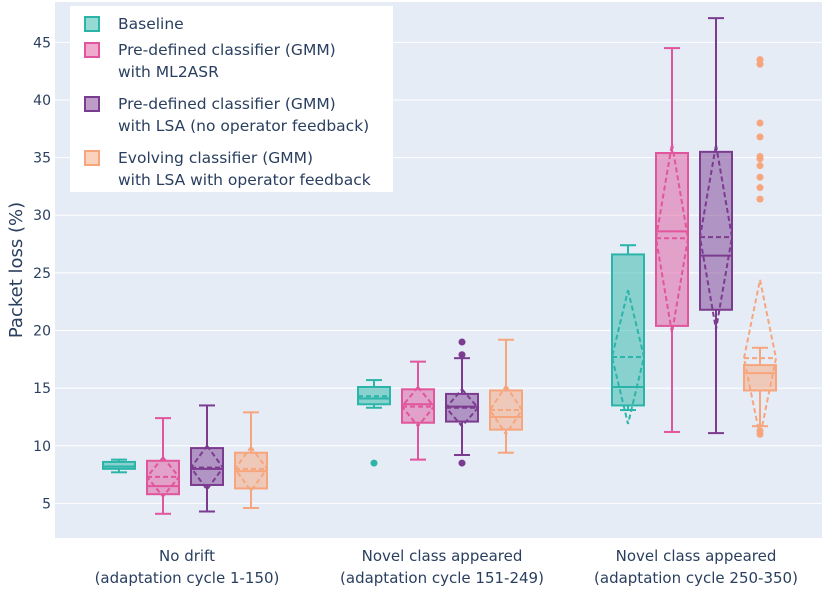 This screenshot has width=830, height=595. What do you see at coordinates (42, 274) in the screenshot?
I see `y-tick-label: 25` at bounding box center [42, 274].